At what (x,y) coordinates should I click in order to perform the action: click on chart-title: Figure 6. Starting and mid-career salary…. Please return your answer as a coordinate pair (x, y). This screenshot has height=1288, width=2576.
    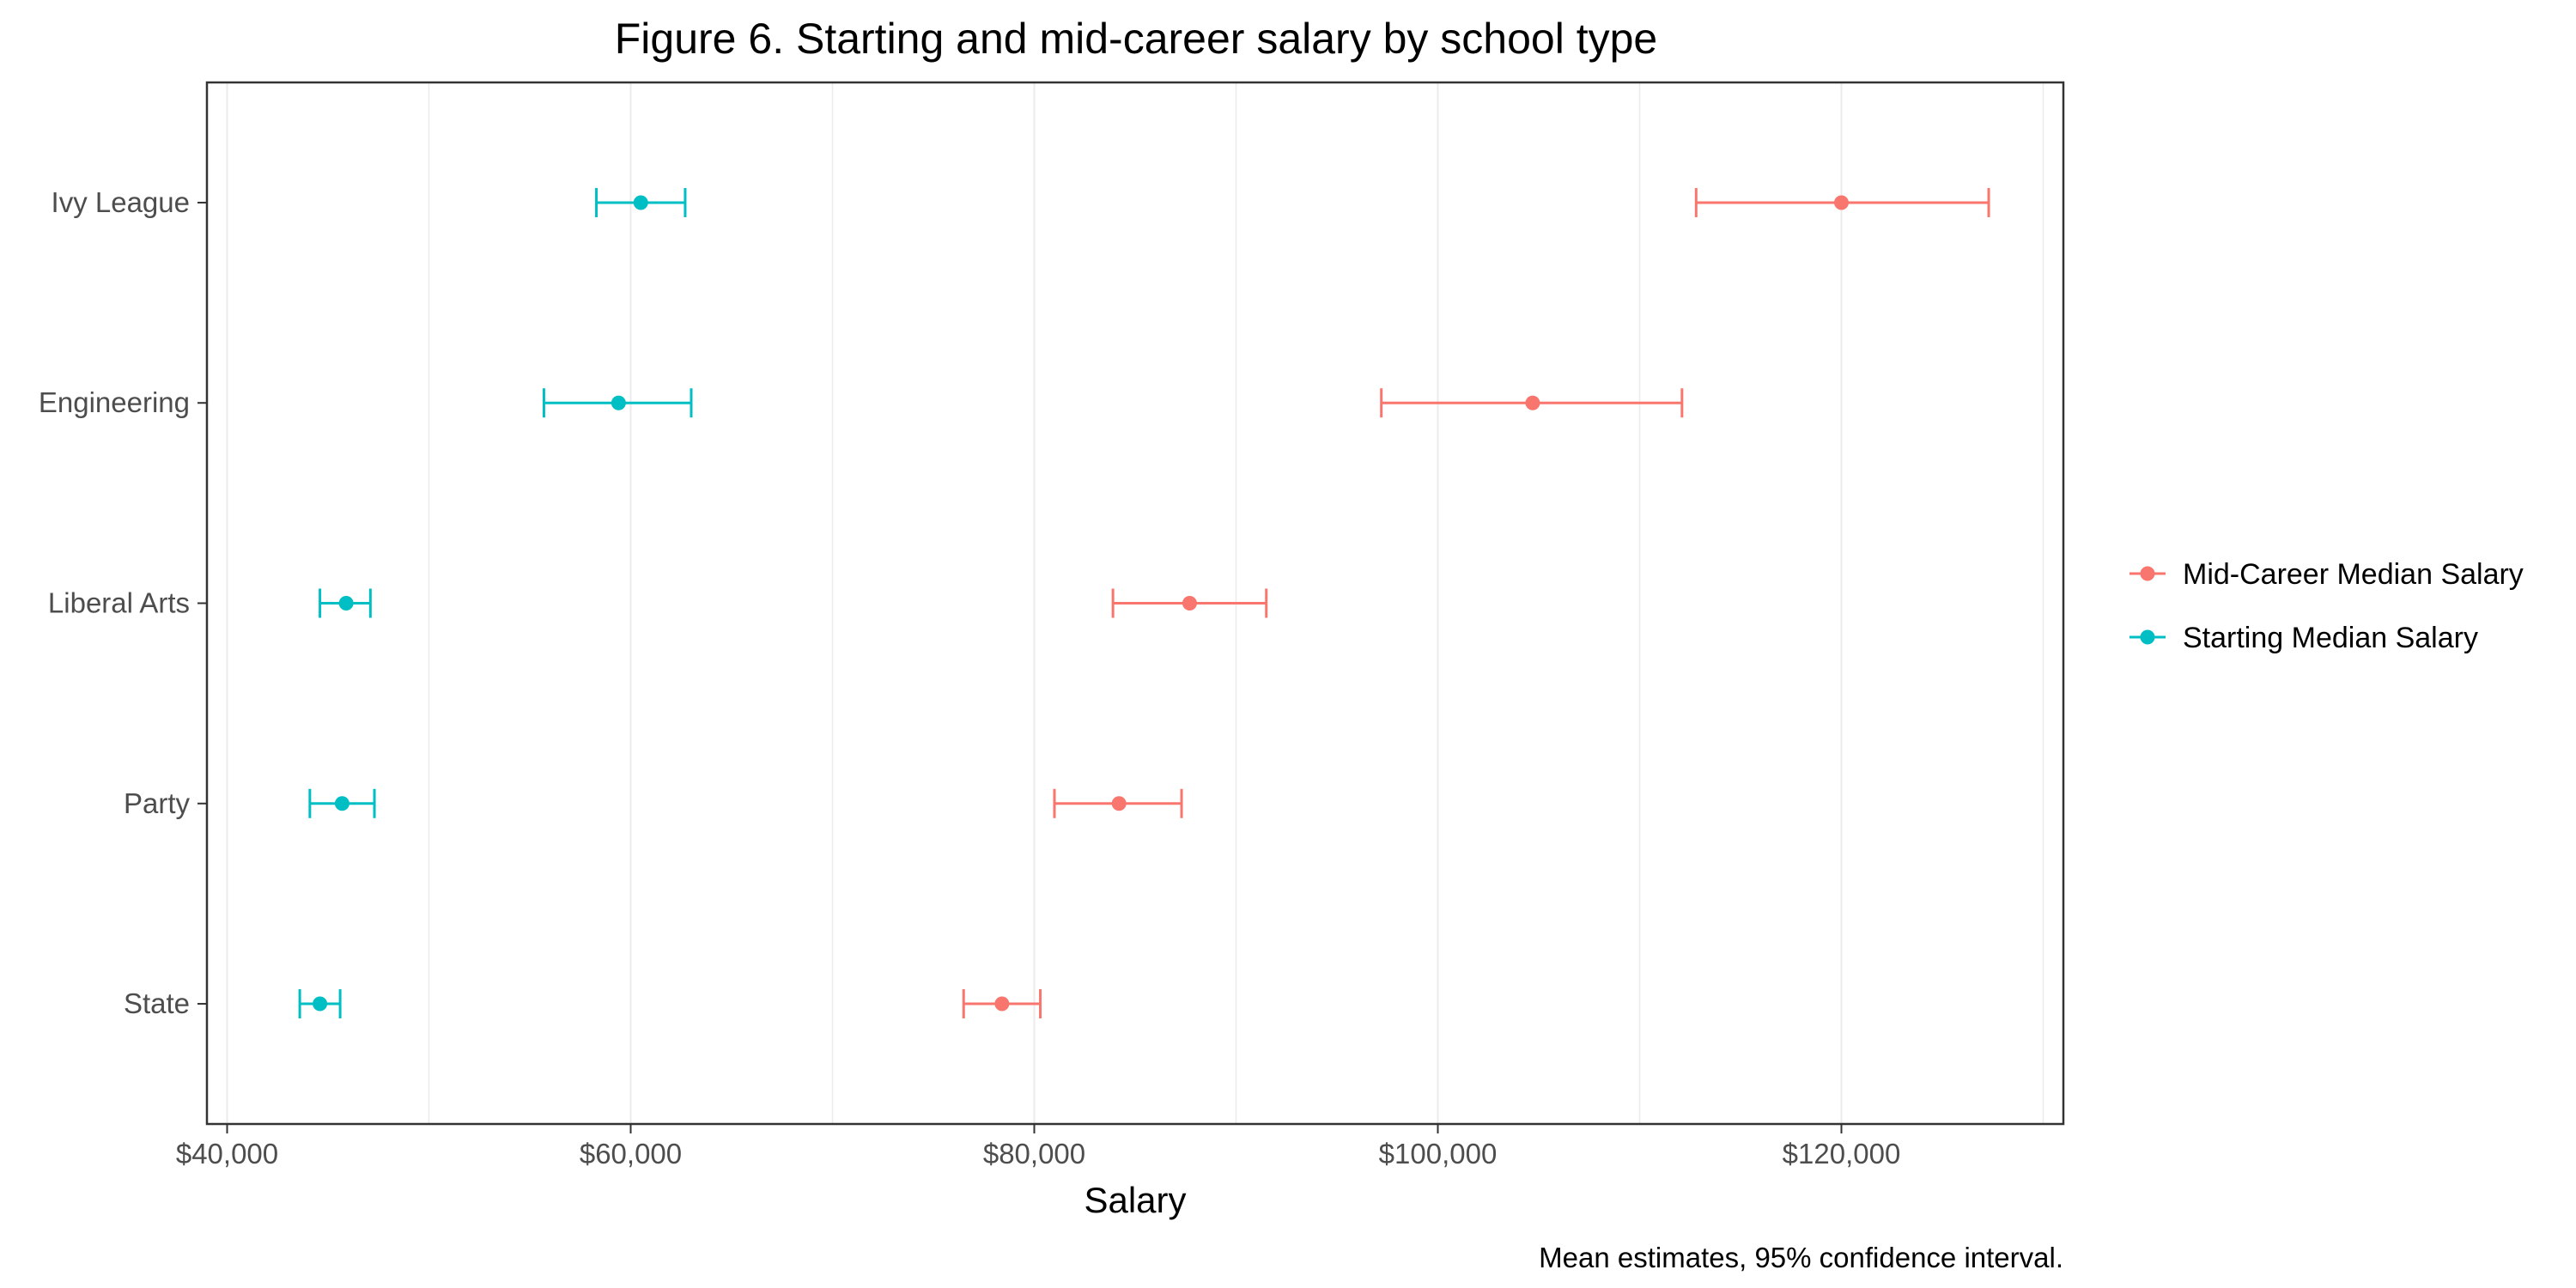
    Looking at the image, I should click on (1136, 39).